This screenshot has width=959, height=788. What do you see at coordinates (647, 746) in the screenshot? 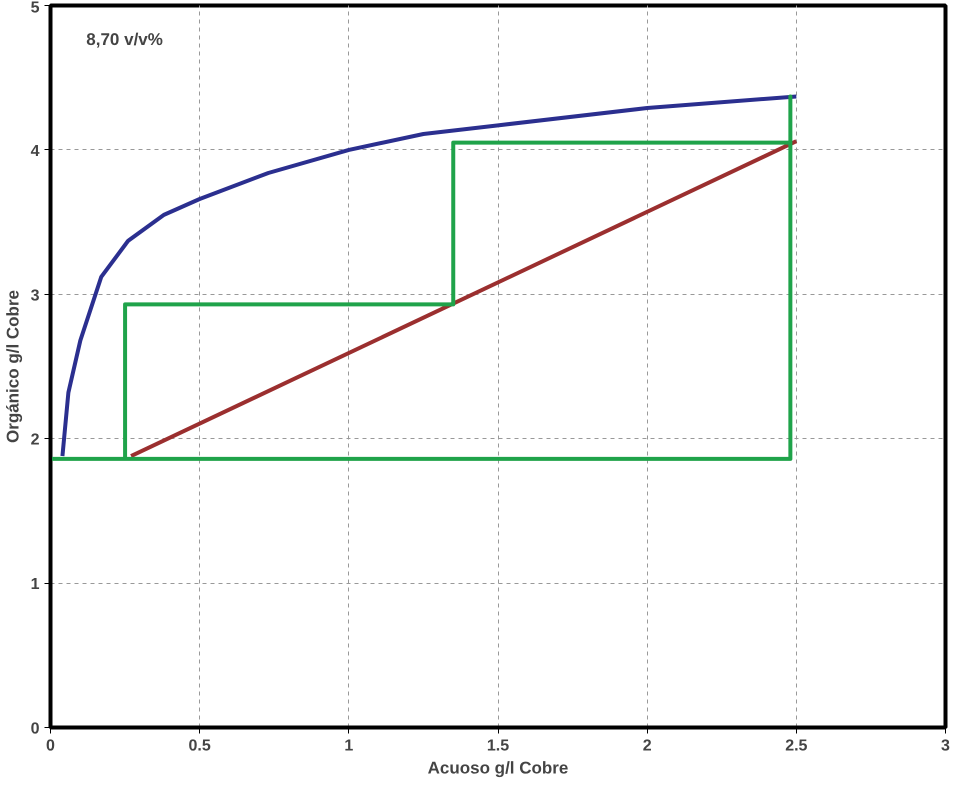
I see `x-tick-label: 2` at bounding box center [647, 746].